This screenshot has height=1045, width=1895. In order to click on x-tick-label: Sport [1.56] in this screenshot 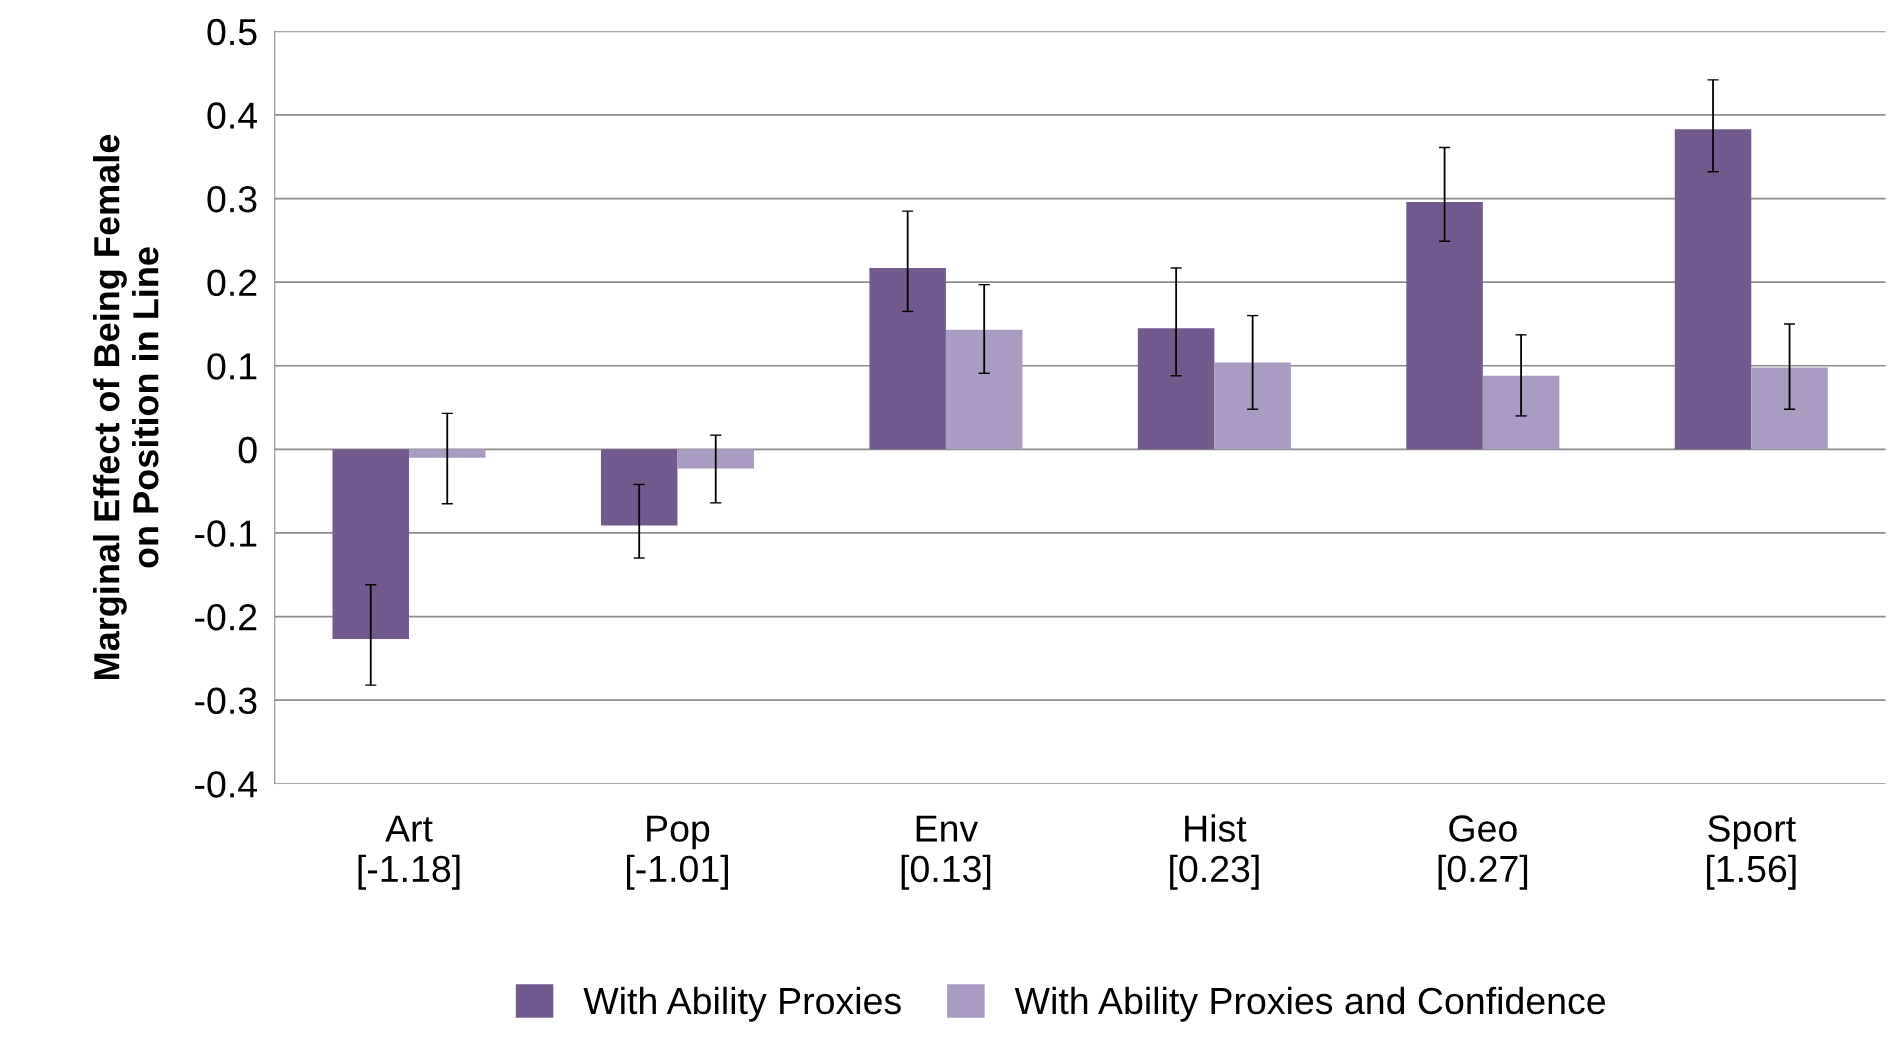, I will do `click(1751, 852)`.